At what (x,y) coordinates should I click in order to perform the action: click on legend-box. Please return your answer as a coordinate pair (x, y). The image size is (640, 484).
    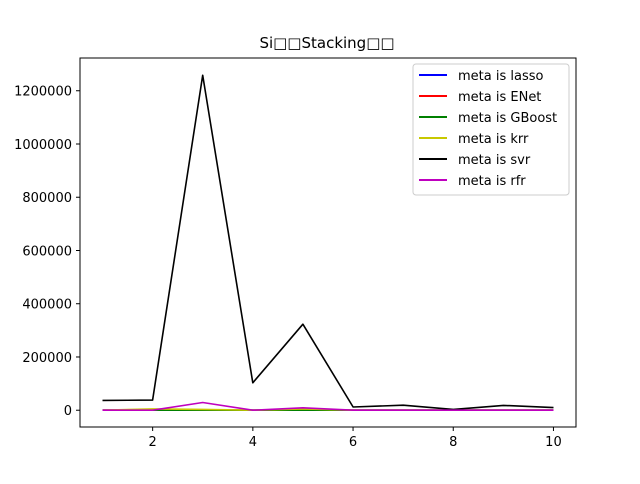
    Looking at the image, I should click on (491, 129).